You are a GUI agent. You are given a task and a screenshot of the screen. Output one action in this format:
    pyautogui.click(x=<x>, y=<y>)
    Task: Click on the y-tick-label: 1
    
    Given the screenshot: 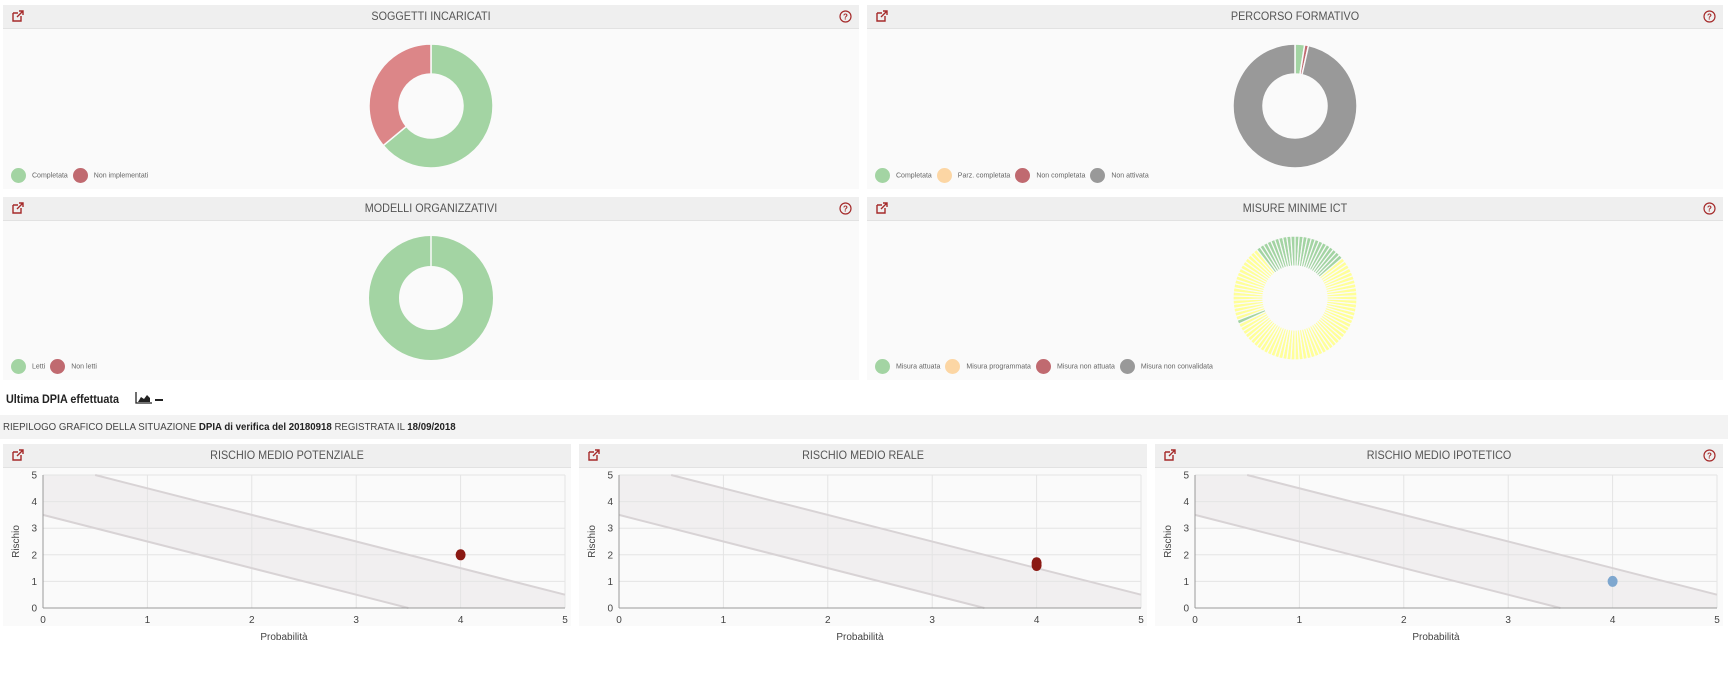 What is the action you would take?
    pyautogui.click(x=1186, y=582)
    